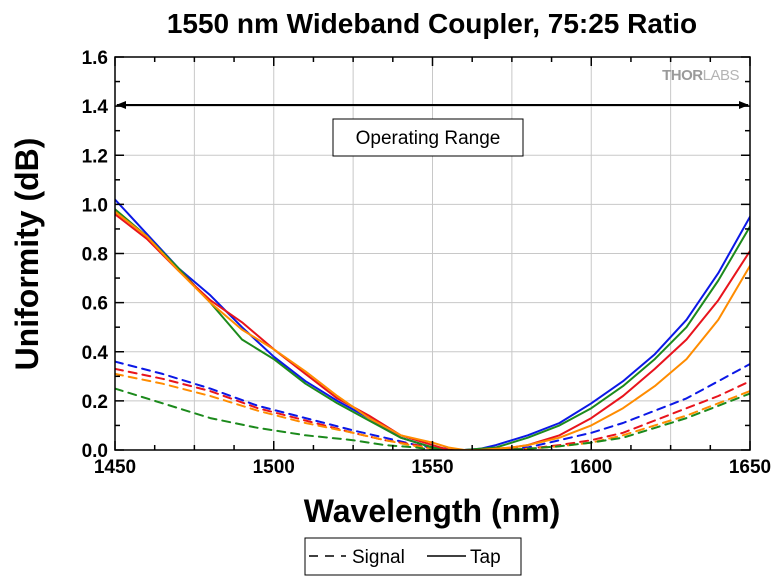 Image resolution: width=780 pixels, height=578 pixels. What do you see at coordinates (682, 75) in the screenshot?
I see `watermark-part1: THOR` at bounding box center [682, 75].